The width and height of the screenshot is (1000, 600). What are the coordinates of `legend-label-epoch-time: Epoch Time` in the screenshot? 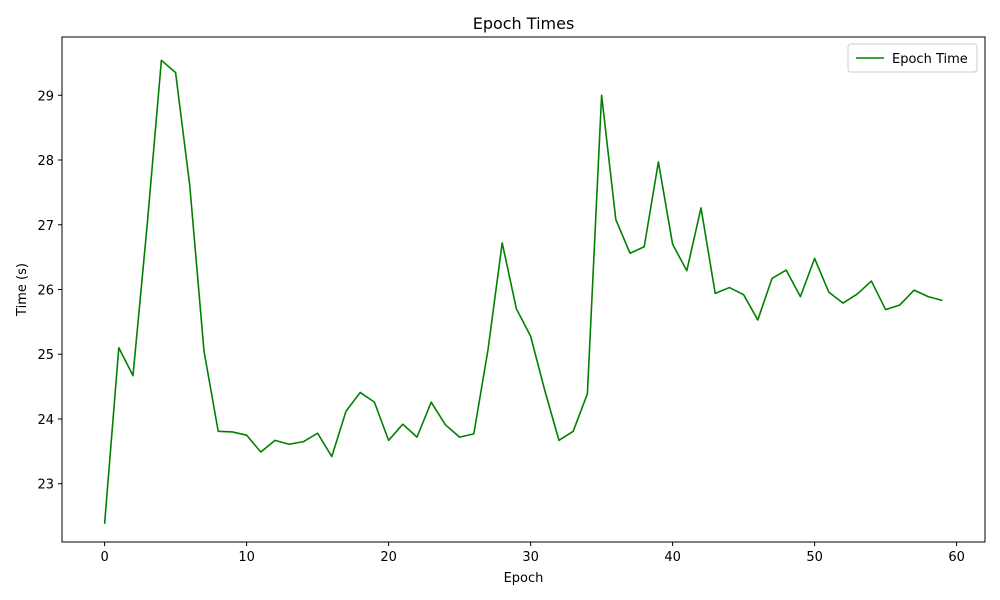 It's located at (930, 59).